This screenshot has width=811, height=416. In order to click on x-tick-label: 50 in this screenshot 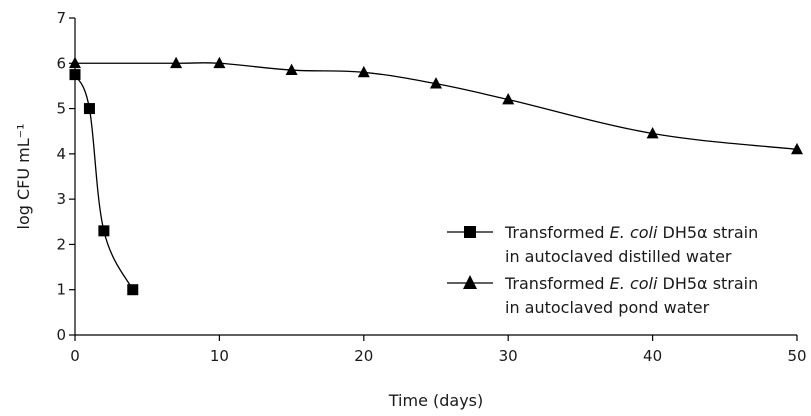, I will do `click(796, 356)`.